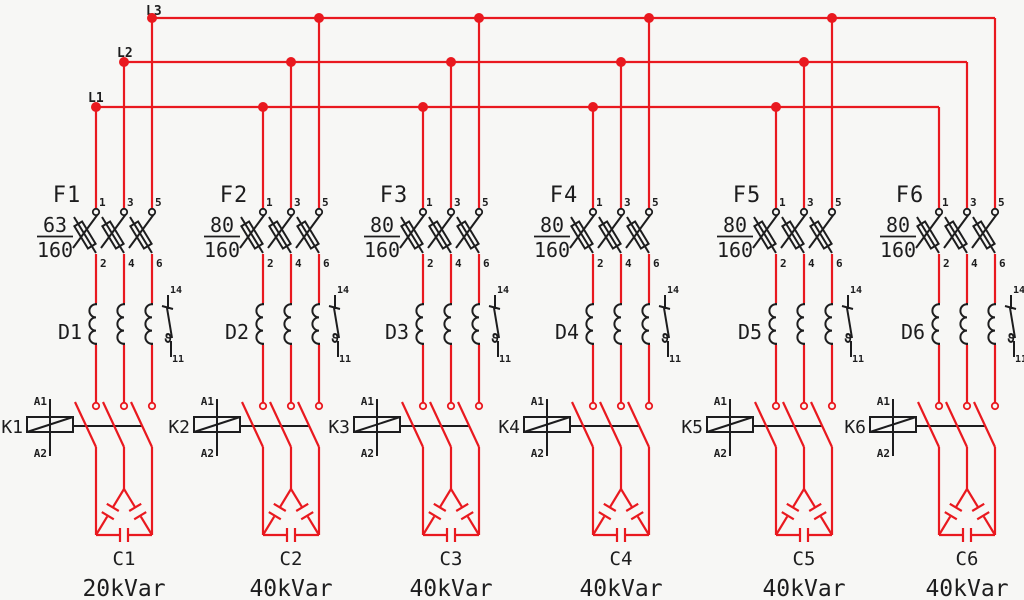  What do you see at coordinates (12, 427) in the screenshot?
I see `contactor-label: K1` at bounding box center [12, 427].